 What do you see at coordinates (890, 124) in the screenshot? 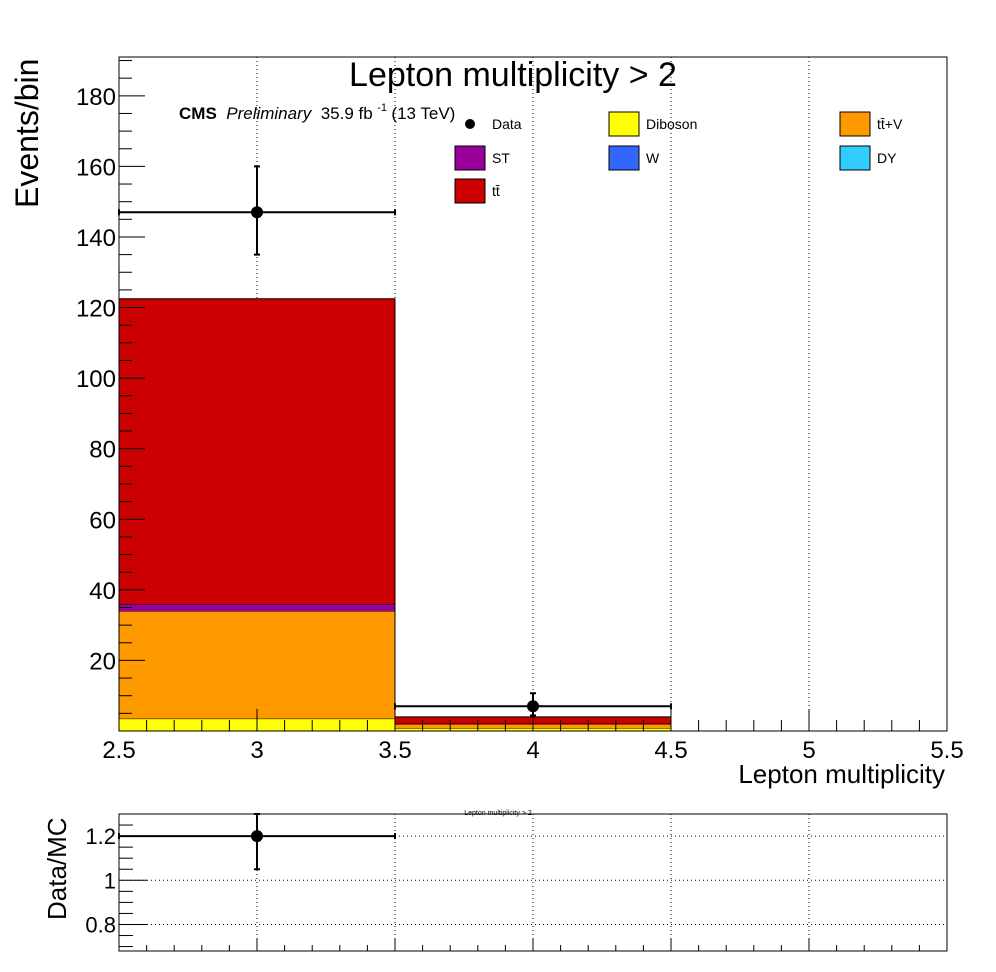
I see `legend-label: tt̄+V` at bounding box center [890, 124].